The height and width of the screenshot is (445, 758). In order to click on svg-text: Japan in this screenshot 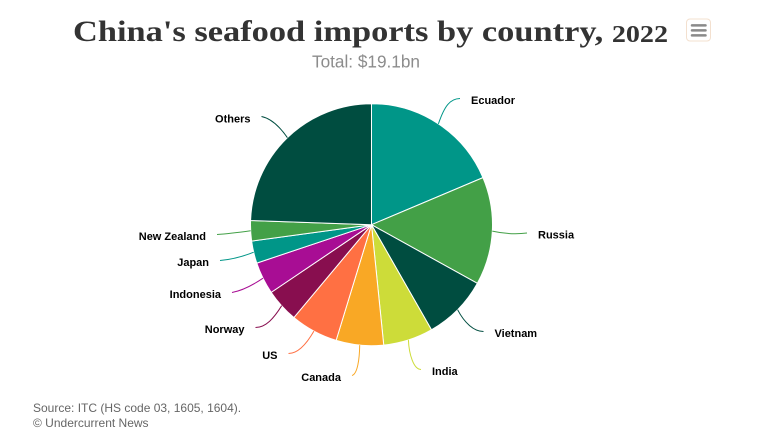, I will do `click(193, 263)`.